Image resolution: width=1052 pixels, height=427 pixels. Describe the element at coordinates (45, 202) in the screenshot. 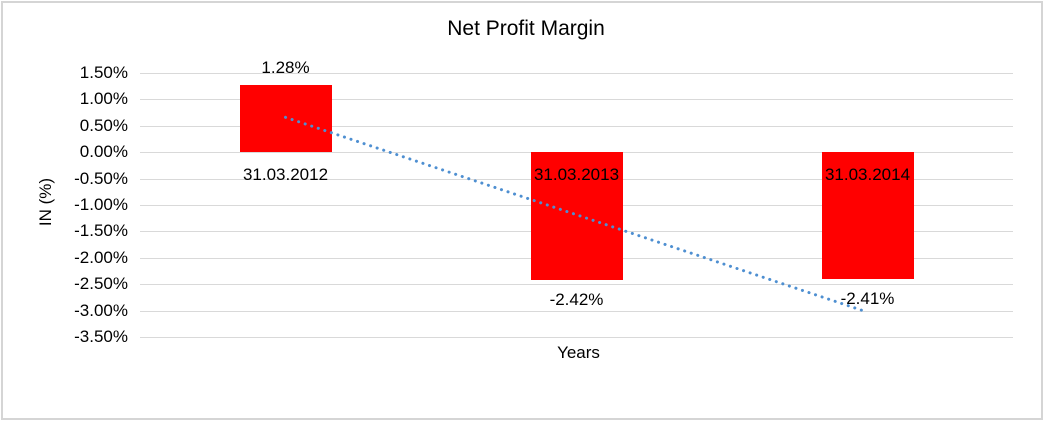

I see `y-axis-title: IN (%)` at that location.